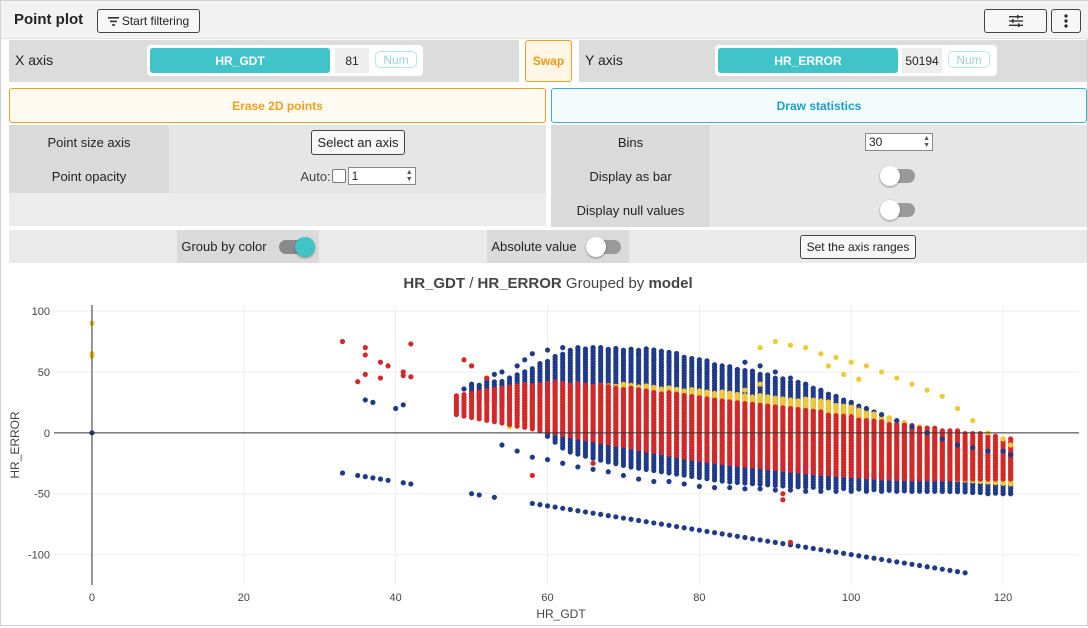 The image size is (1088, 628). Describe the element at coordinates (355, 176) in the screenshot. I see `opacity-value: 1` at that location.